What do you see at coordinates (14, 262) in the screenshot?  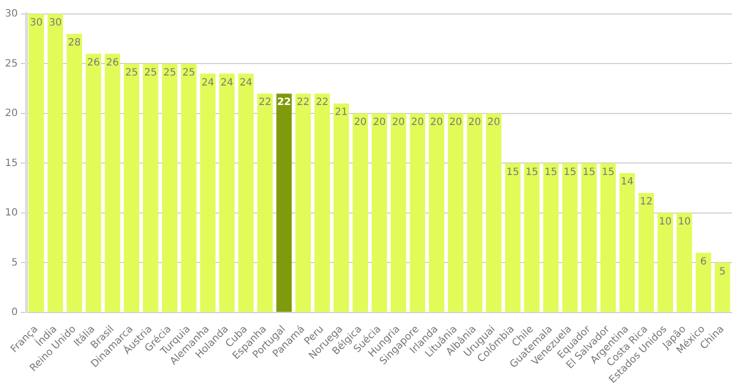 I see `y-tick-label: 5` at bounding box center [14, 262].